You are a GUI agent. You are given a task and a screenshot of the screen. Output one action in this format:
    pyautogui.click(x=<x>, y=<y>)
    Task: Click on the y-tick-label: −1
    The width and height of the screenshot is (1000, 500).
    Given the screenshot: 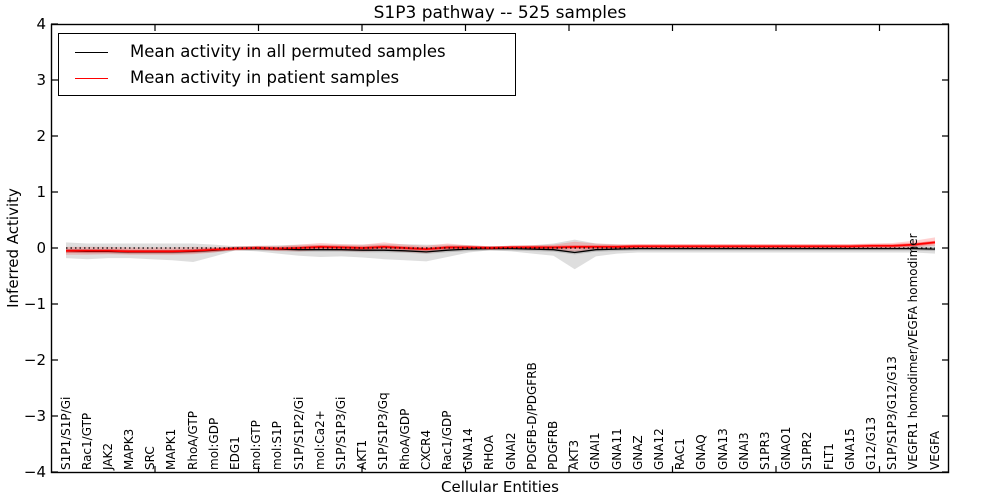 What is the action you would take?
    pyautogui.click(x=34, y=304)
    